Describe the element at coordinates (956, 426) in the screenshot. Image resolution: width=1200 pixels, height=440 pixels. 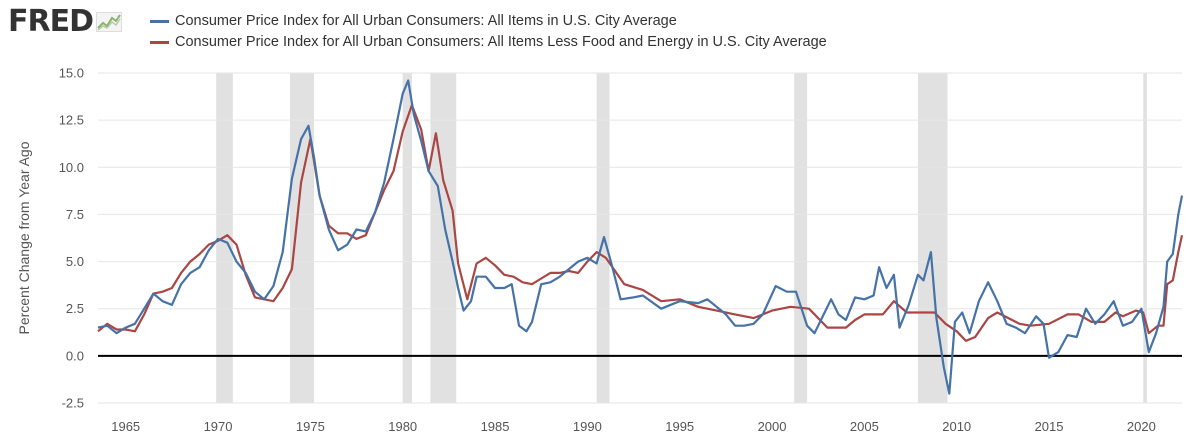
I see `x-tick-label: 2010` at that location.